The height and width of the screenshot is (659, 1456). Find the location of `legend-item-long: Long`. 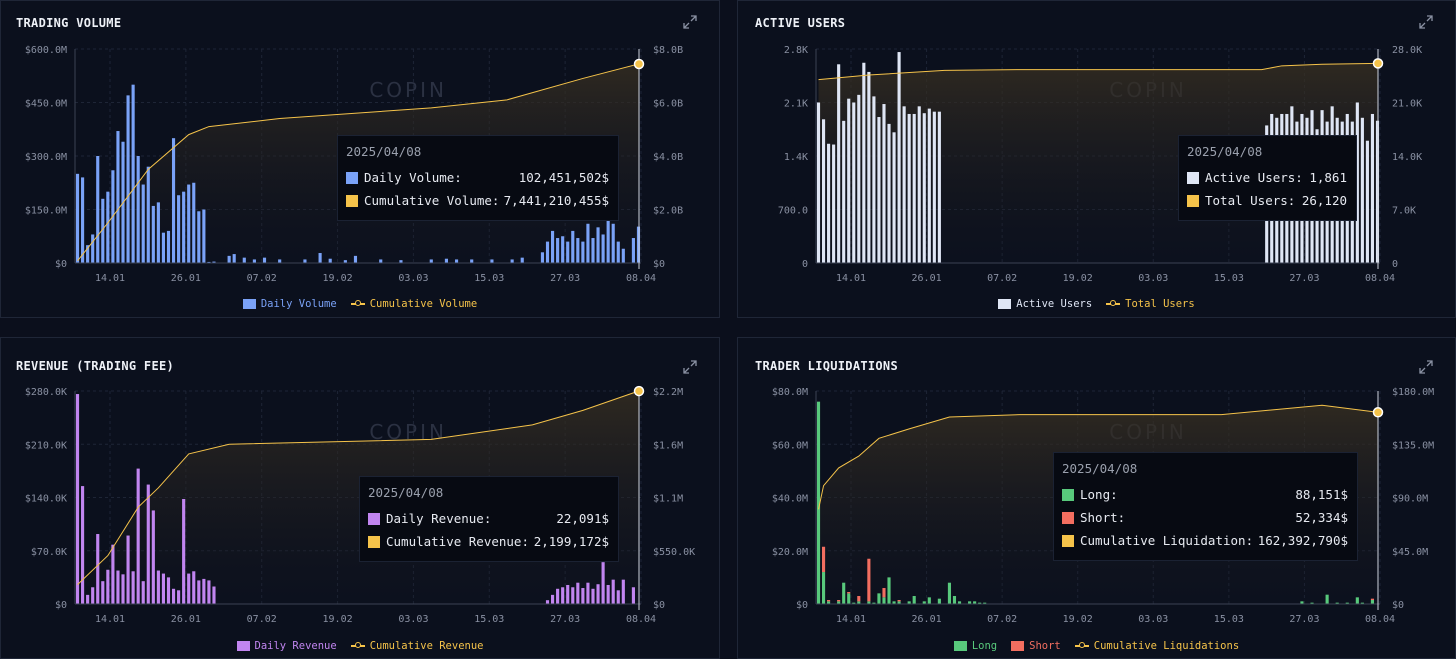

legend-item-long: Long is located at coordinates (975, 646).